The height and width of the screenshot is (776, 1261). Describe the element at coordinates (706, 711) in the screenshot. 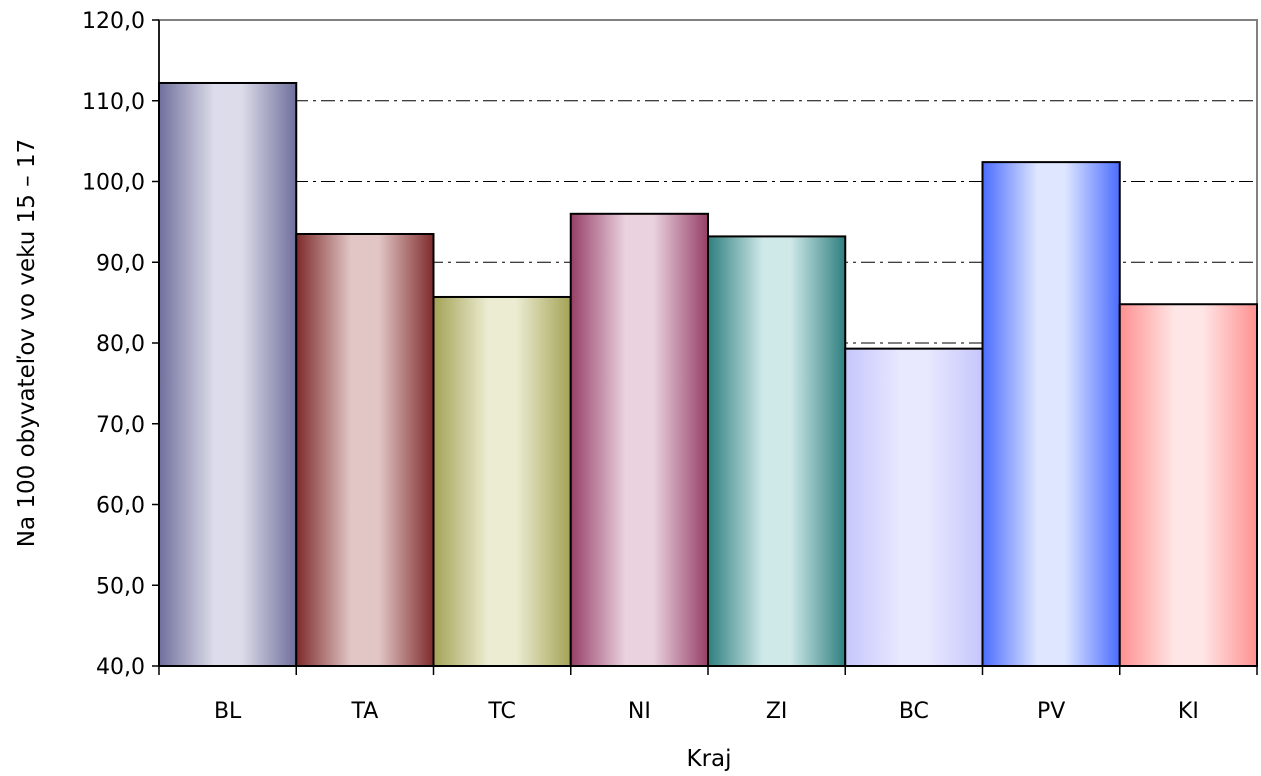

I see `x-tick-labels: BL TA TC NI ZI BC PV KI` at that location.